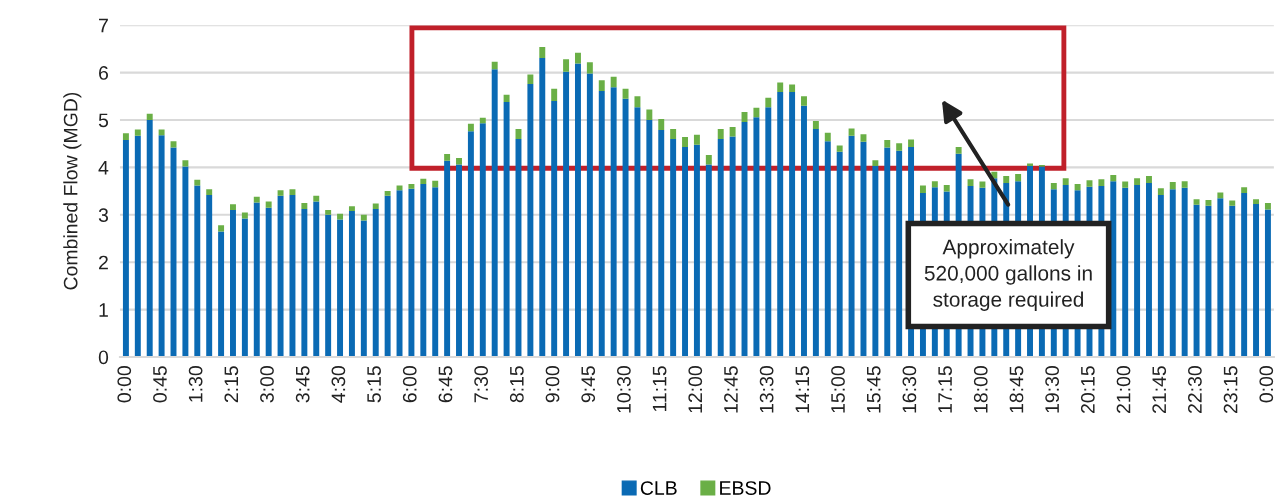  What do you see at coordinates (659, 389) in the screenshot?
I see `x-tick-label: 11:15` at bounding box center [659, 389].